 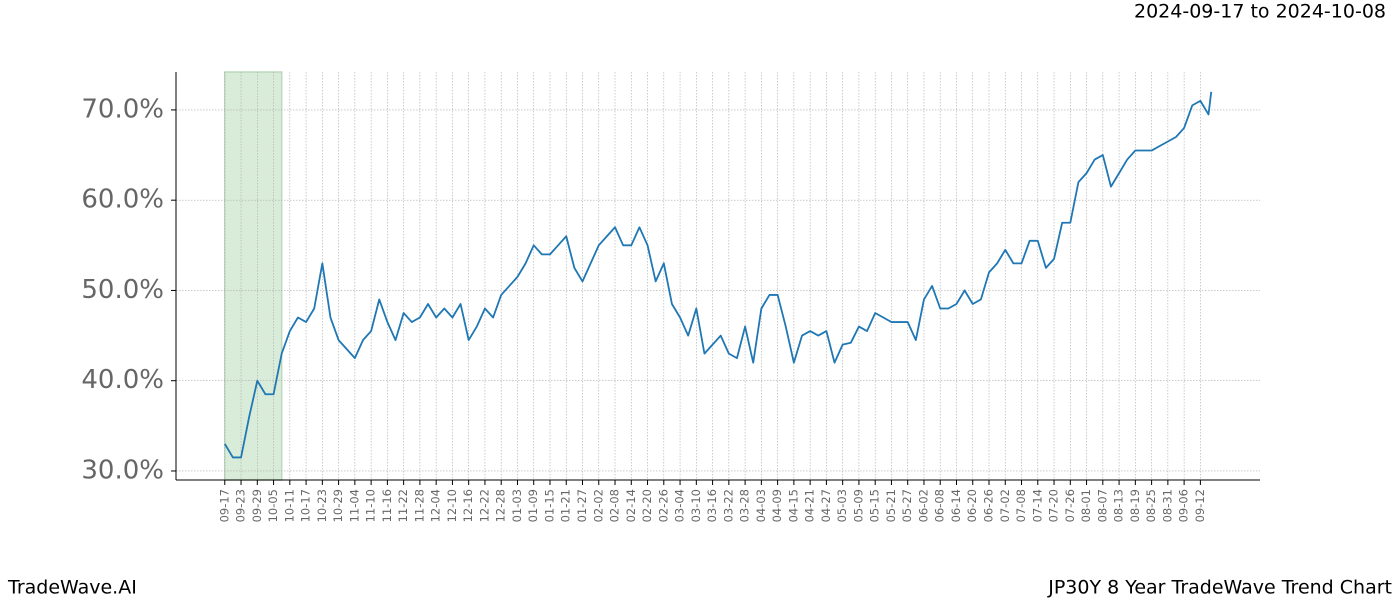 I want to click on x-tick-label: 10-11, so click(x=289, y=505).